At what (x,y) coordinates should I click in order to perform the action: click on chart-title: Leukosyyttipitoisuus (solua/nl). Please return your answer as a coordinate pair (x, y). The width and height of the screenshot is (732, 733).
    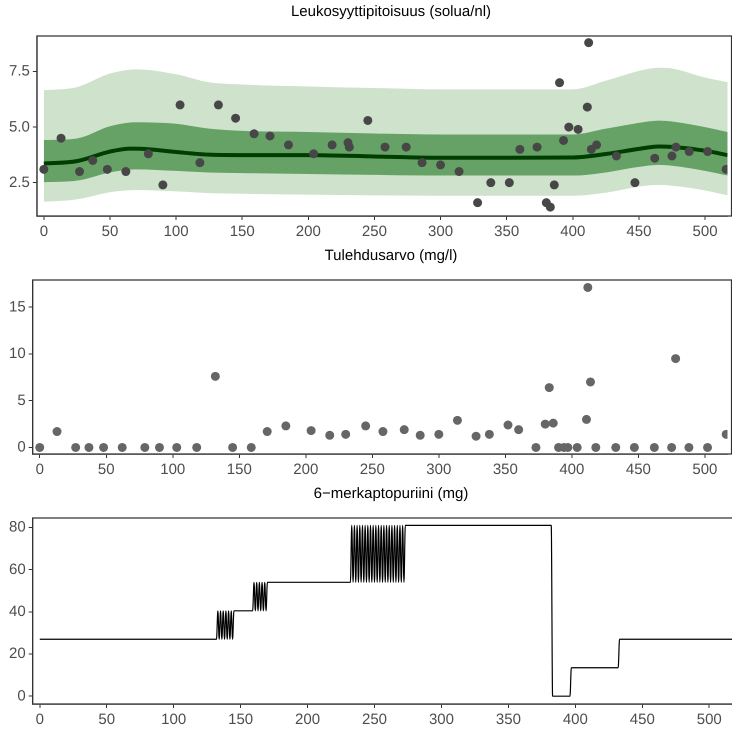
    Looking at the image, I should click on (391, 12).